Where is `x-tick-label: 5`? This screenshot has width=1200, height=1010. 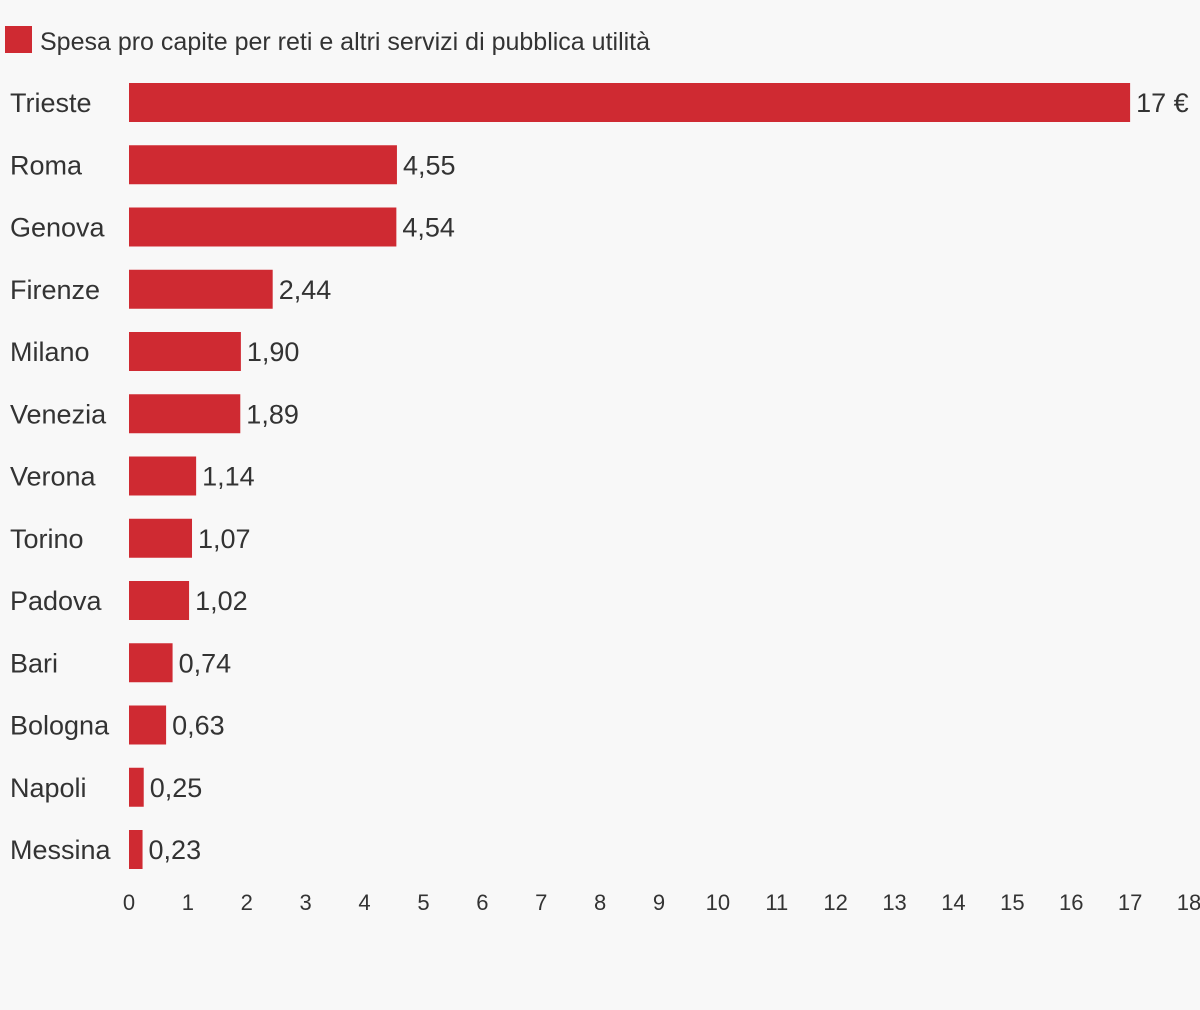
x-tick-label: 5 is located at coordinates (423, 902).